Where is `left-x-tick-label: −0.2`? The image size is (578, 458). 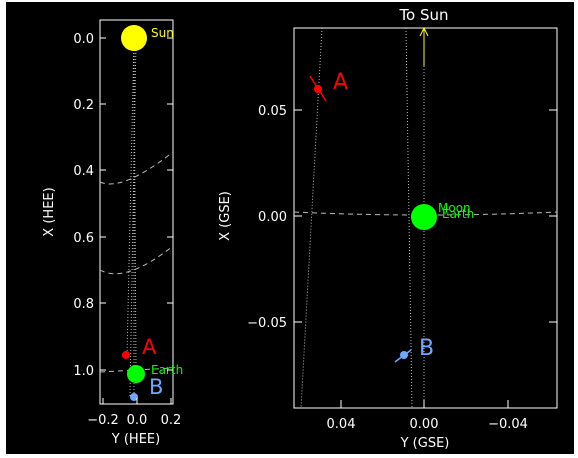 left-x-tick-label: −0.2 is located at coordinates (103, 420).